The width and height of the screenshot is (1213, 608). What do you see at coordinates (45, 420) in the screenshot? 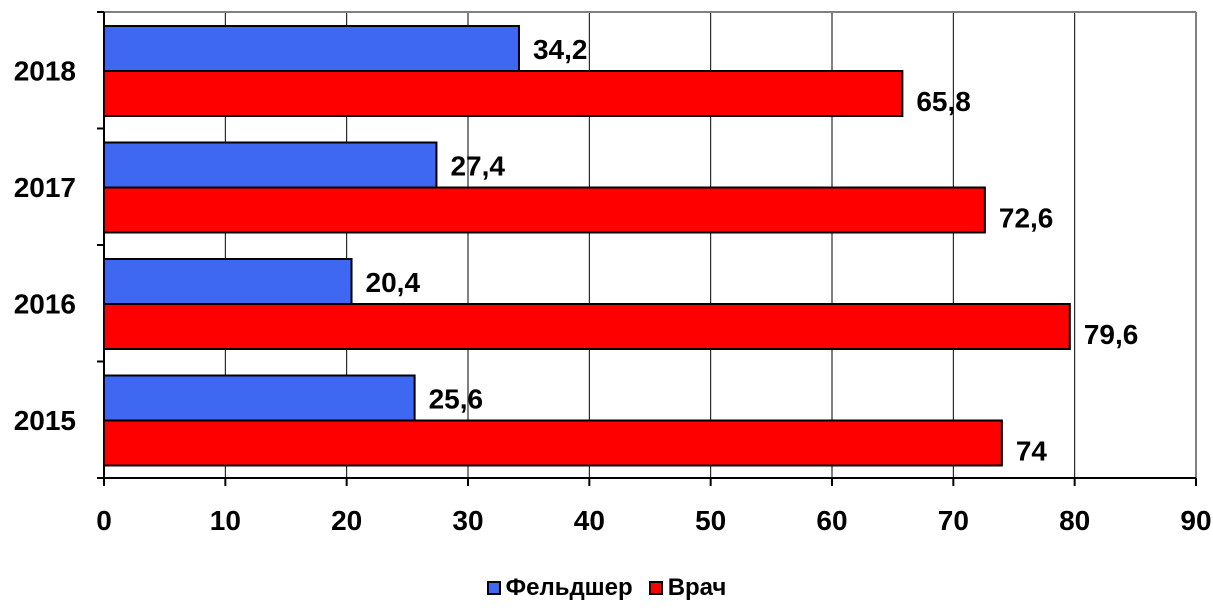
I see `y-tick-label-2015: 2015` at bounding box center [45, 420].